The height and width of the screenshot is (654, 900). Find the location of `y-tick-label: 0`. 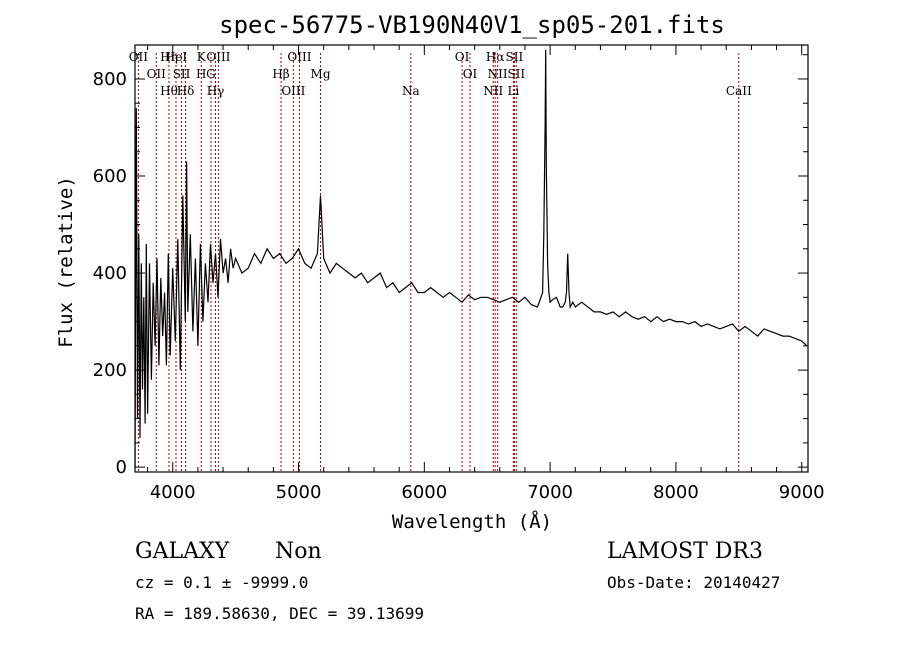

y-tick-label: 0 is located at coordinates (121, 467).